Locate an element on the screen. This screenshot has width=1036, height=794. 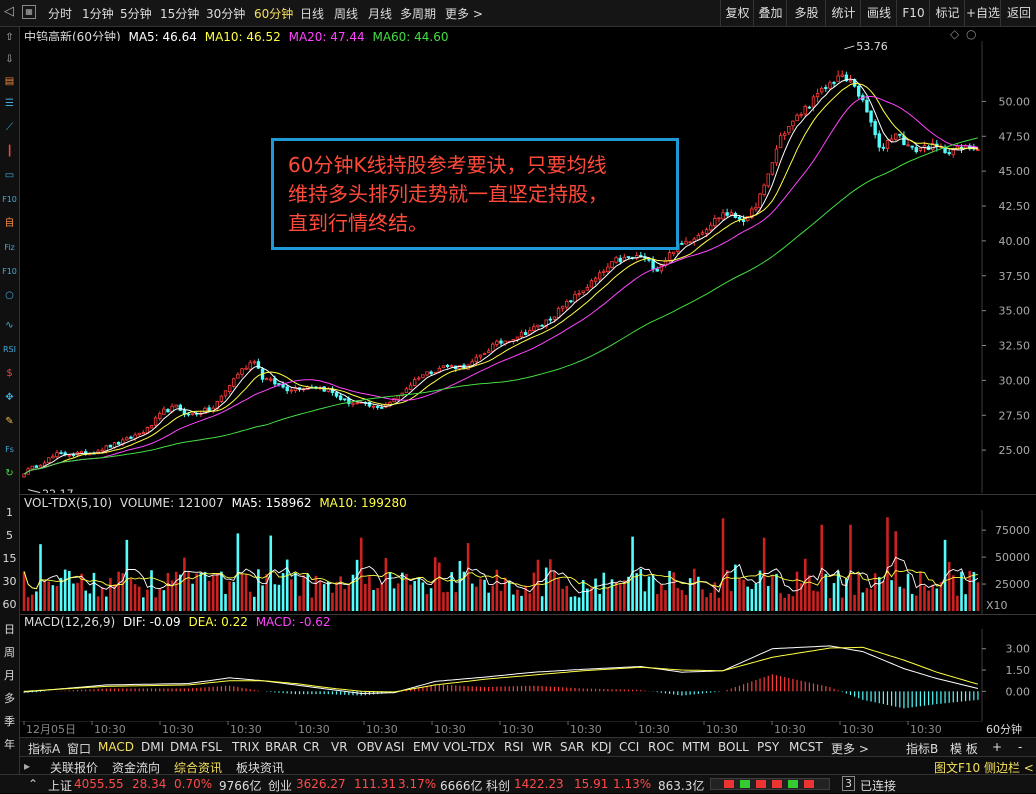
indicator-tab-10: OBV is located at coordinates (370, 747).